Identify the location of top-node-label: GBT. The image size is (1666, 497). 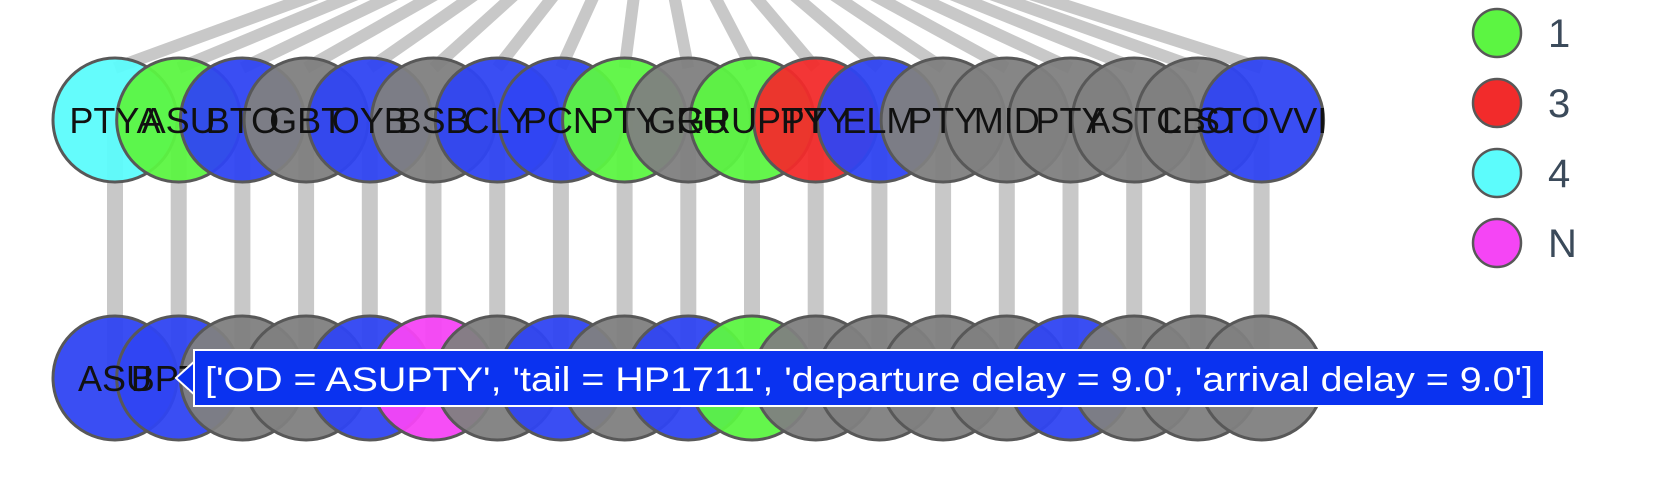
(306, 120).